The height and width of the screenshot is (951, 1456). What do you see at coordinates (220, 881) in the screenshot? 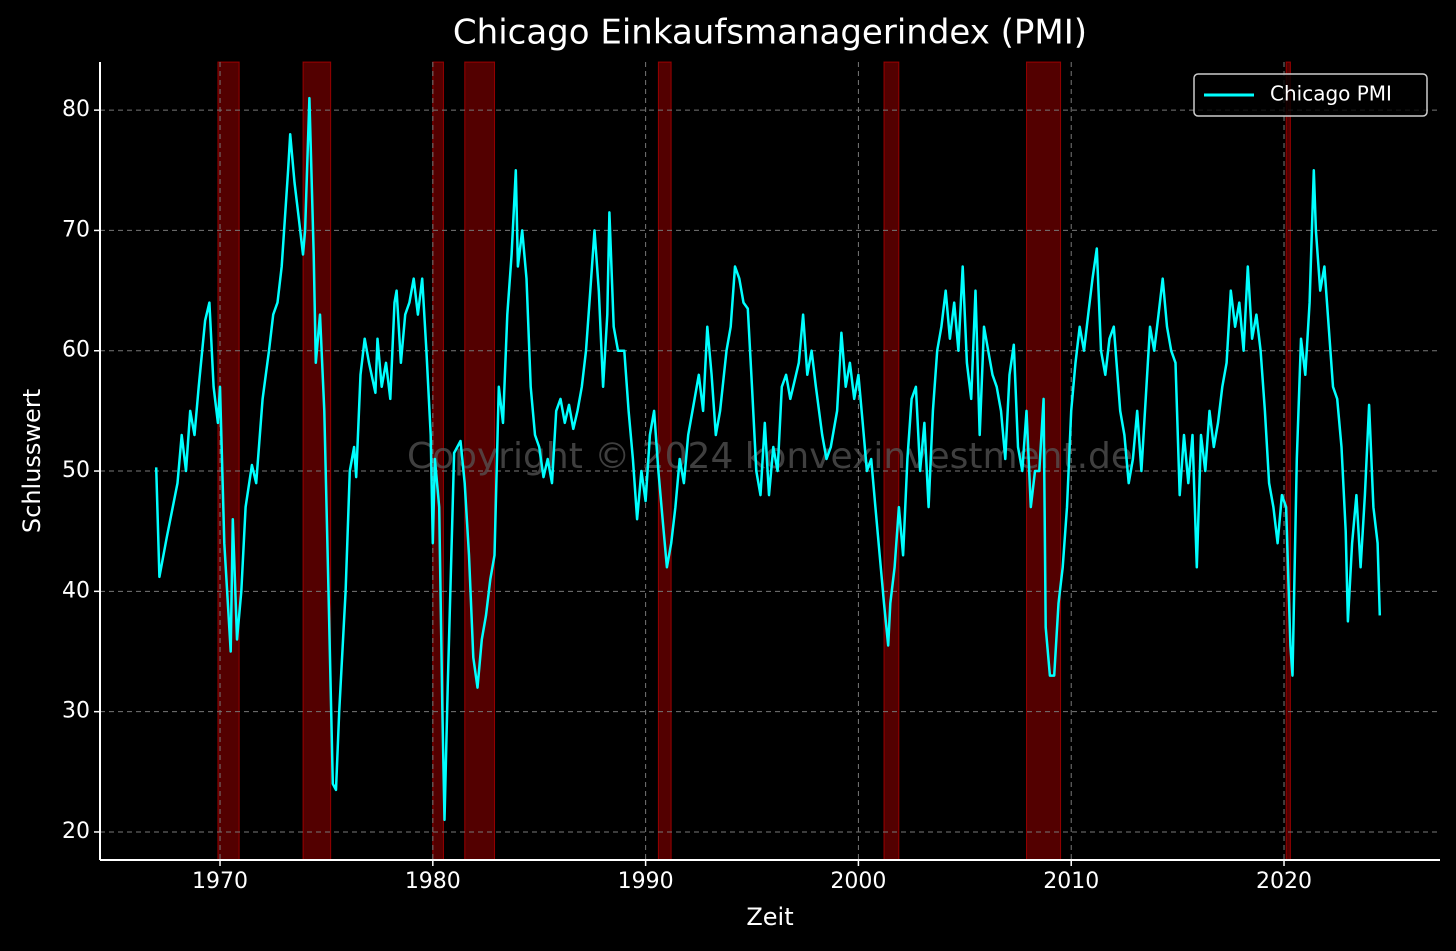
I see `x-tick-label: 1970` at bounding box center [220, 881].